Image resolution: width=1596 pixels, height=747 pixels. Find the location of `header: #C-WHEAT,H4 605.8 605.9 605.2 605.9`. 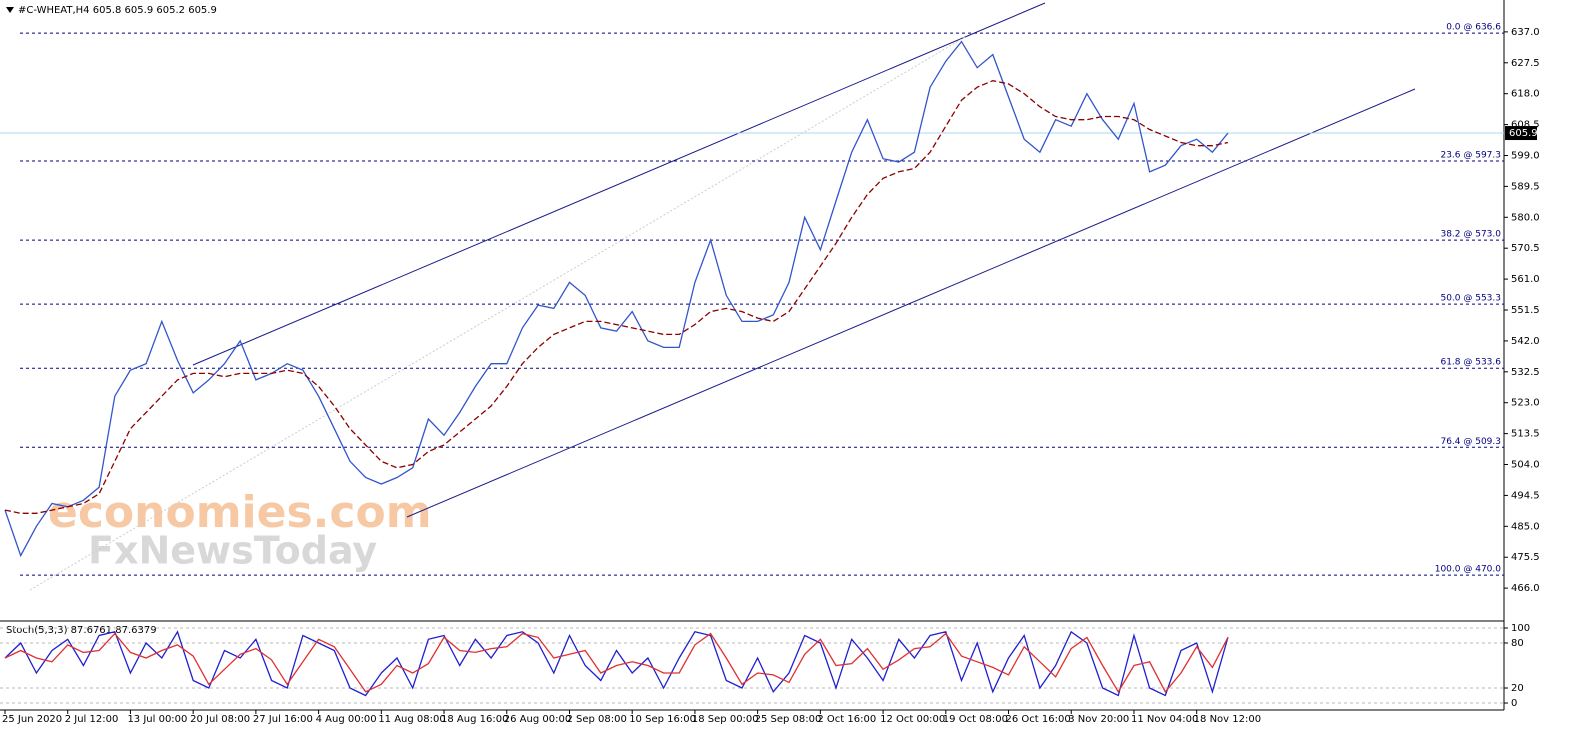

header: #C-WHEAT,H4 605.8 605.9 605.2 605.9 is located at coordinates (117, 10).